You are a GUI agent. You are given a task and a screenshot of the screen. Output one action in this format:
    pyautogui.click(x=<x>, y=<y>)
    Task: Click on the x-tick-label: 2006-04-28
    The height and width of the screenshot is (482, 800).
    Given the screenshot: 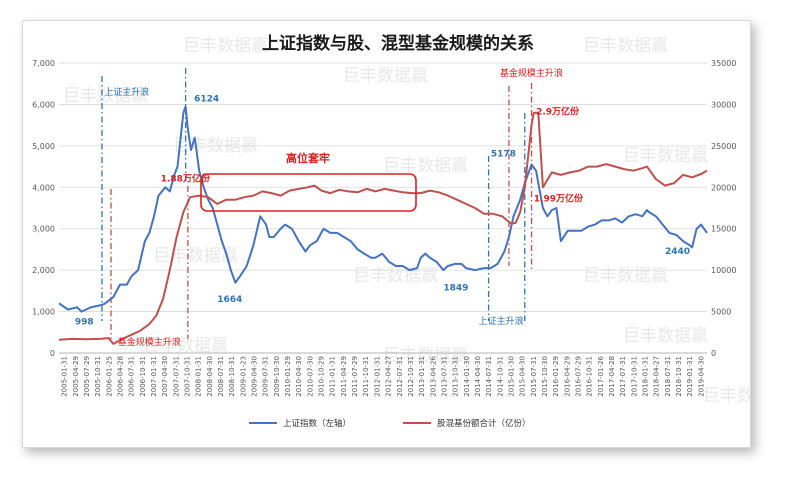 What is the action you would take?
    pyautogui.click(x=120, y=376)
    